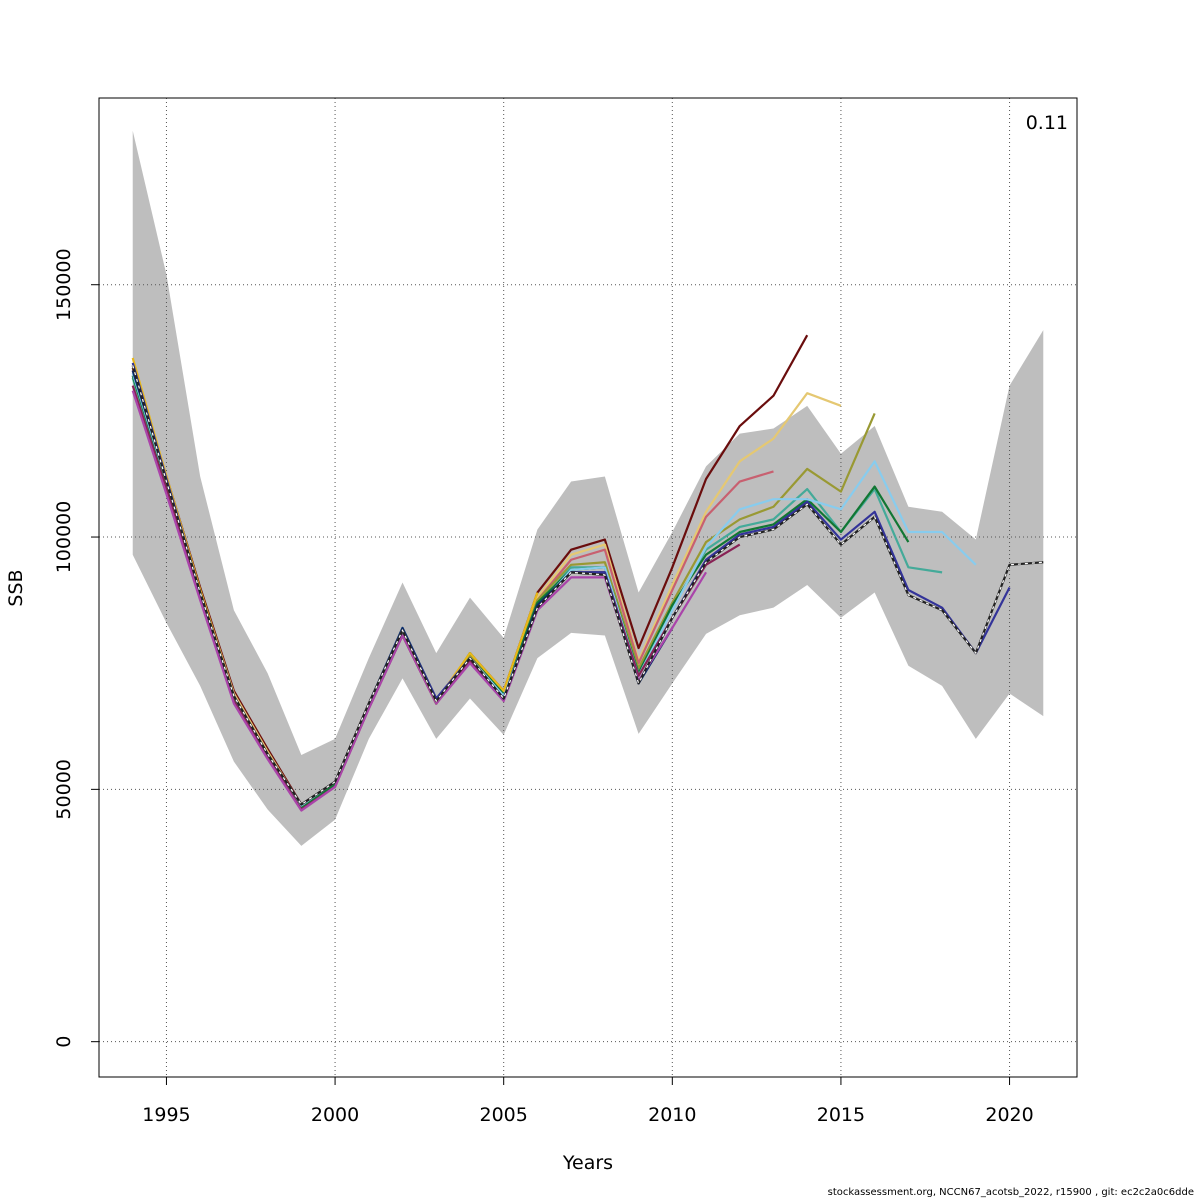  Describe the element at coordinates (64, 284) in the screenshot. I see `y-tick-label: 150000` at that location.